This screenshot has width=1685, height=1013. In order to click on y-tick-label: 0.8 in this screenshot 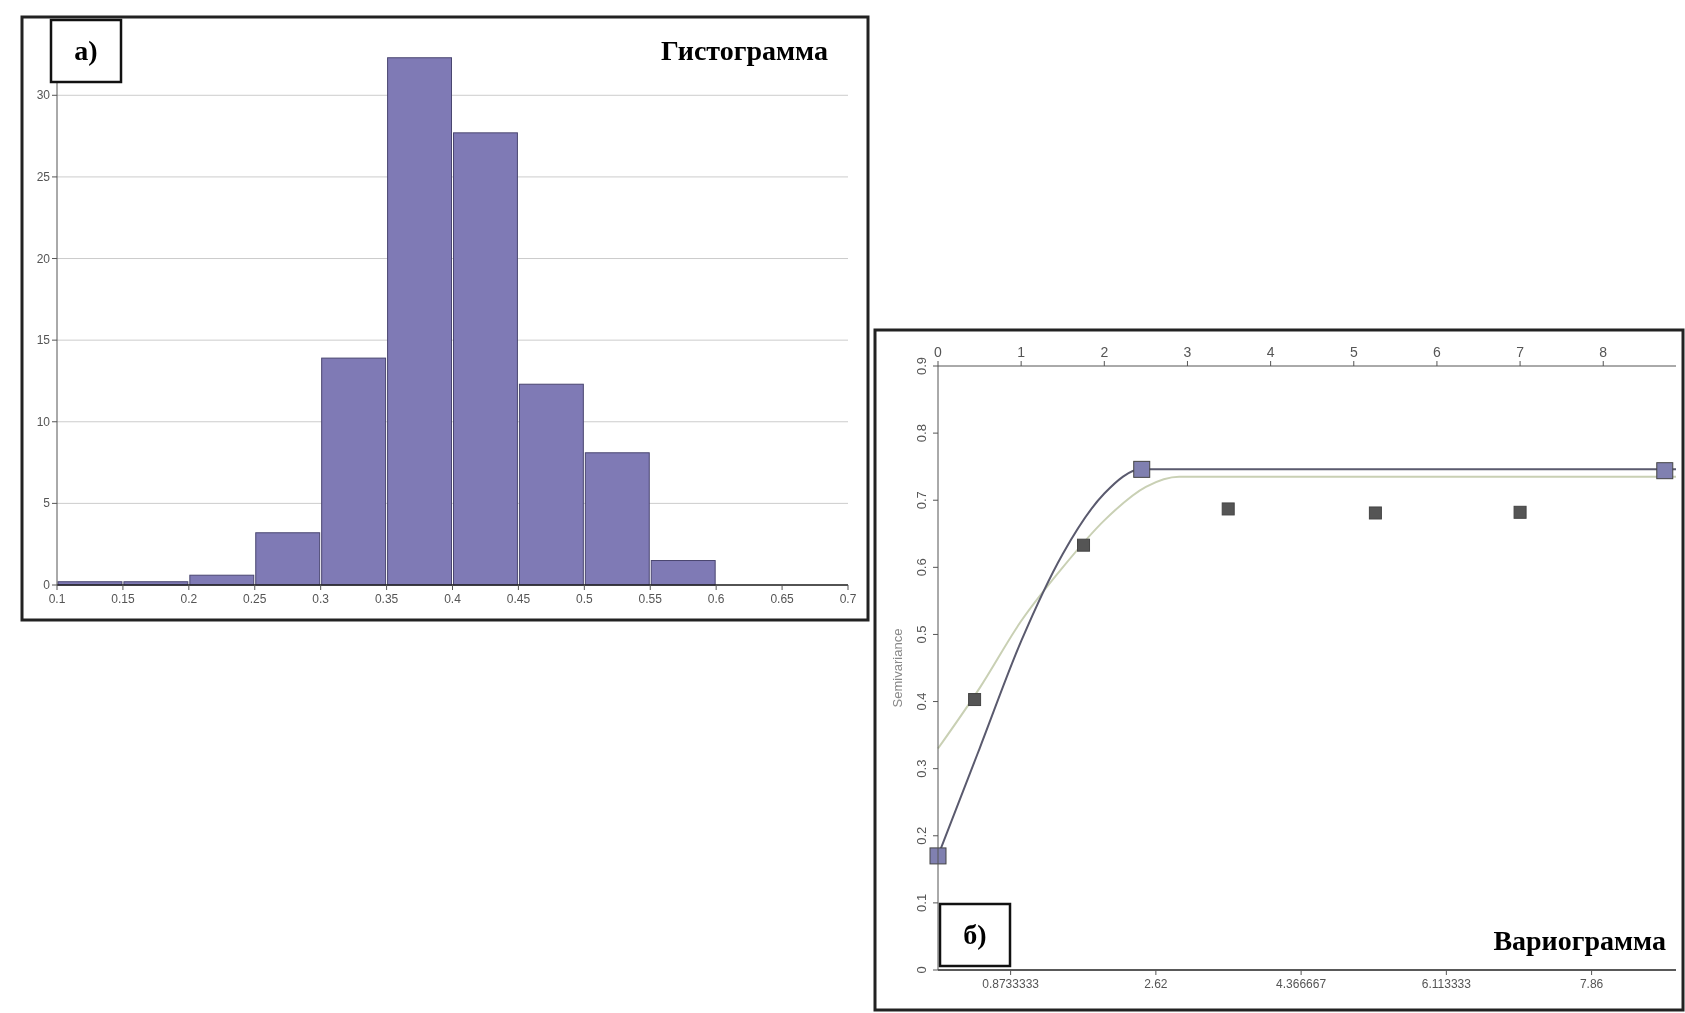, I will do `click(921, 433)`.